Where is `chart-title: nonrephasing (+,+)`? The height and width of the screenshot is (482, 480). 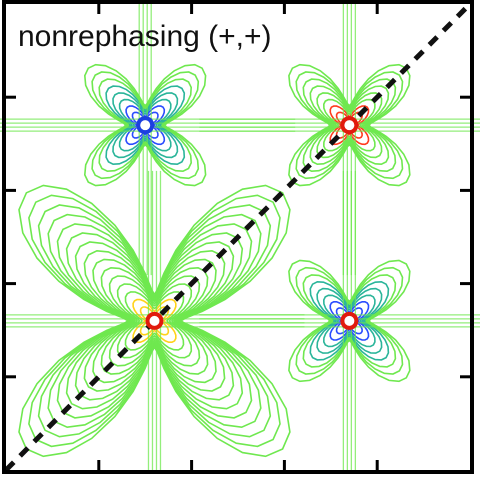
chart-title: nonrephasing (+,+) is located at coordinates (145, 36).